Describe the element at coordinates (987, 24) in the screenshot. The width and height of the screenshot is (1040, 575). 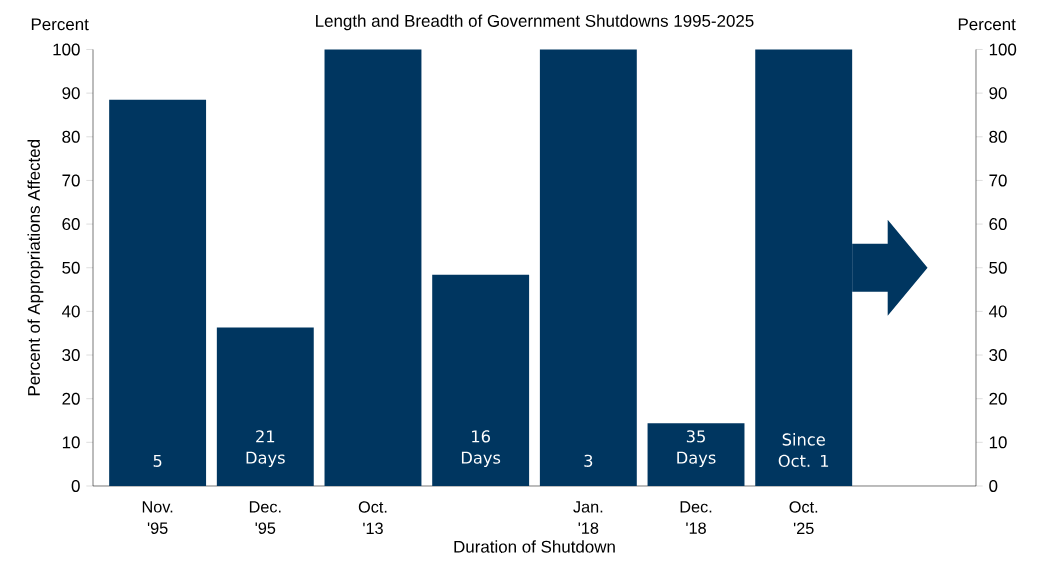
I see `y2-axis-title: Percent` at that location.